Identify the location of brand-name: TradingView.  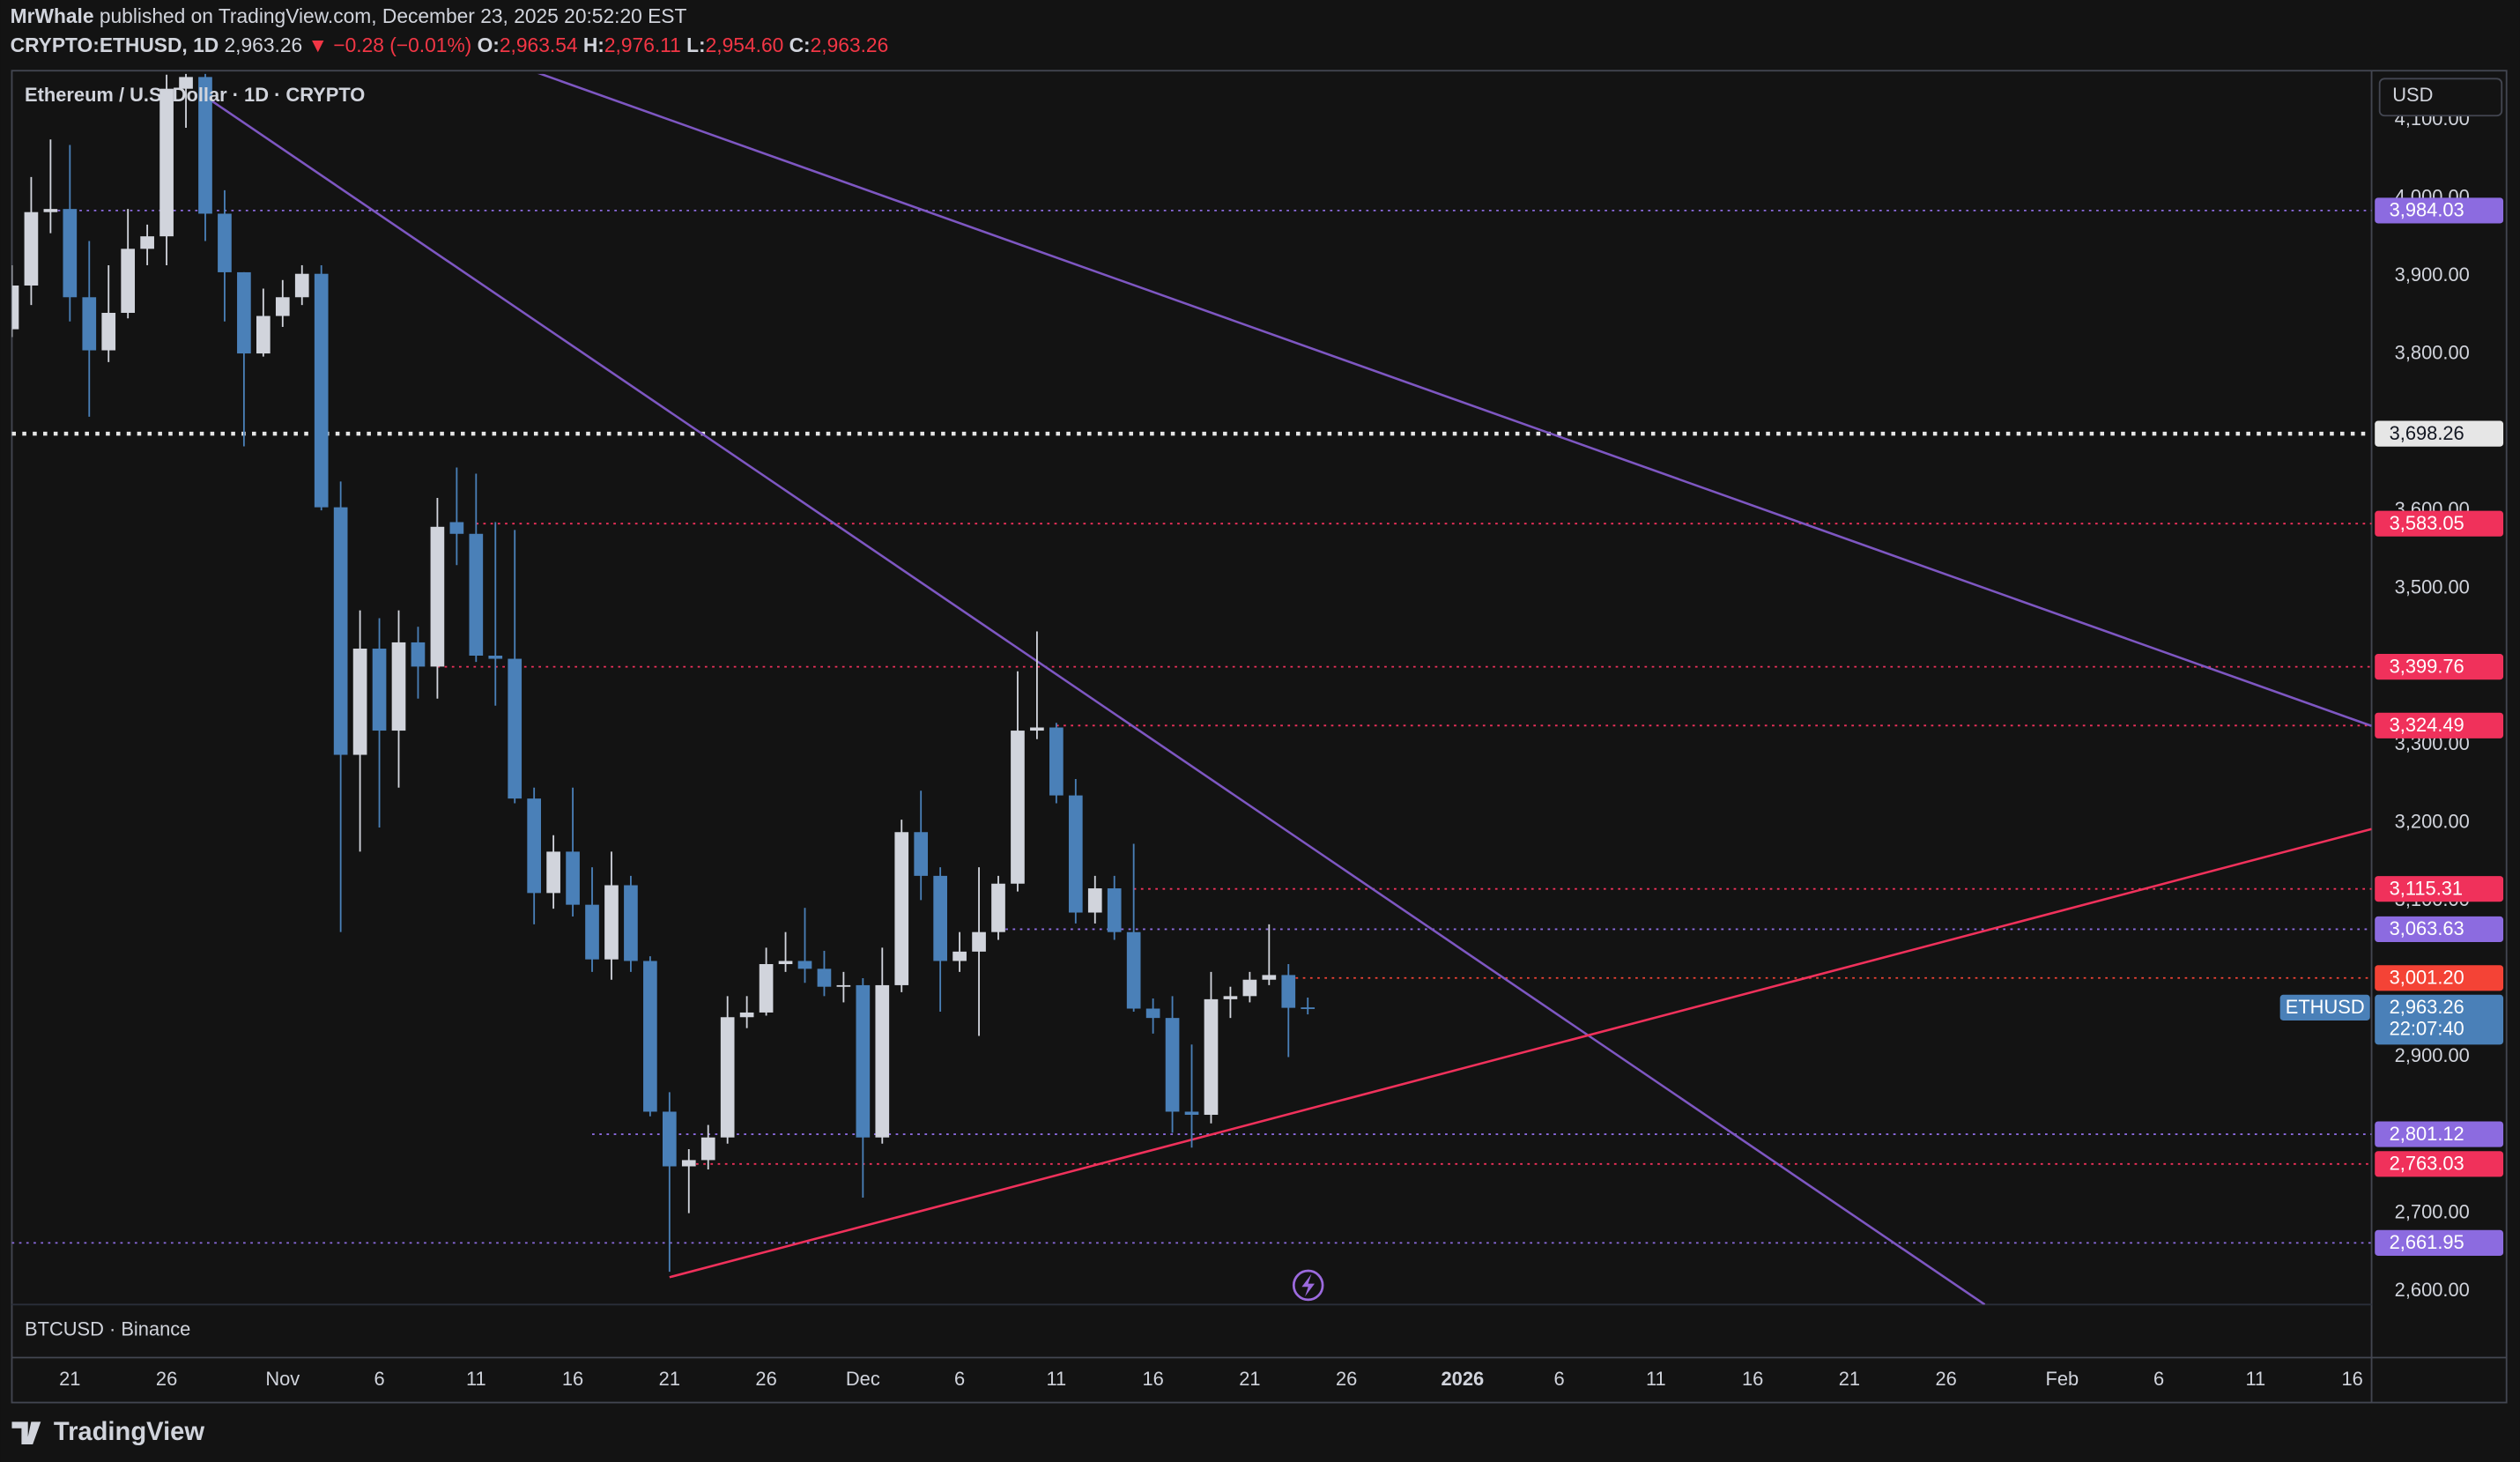
(129, 1432).